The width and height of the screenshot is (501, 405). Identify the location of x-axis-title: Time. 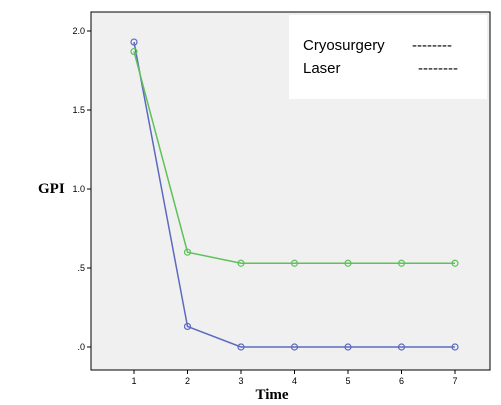
(271, 395).